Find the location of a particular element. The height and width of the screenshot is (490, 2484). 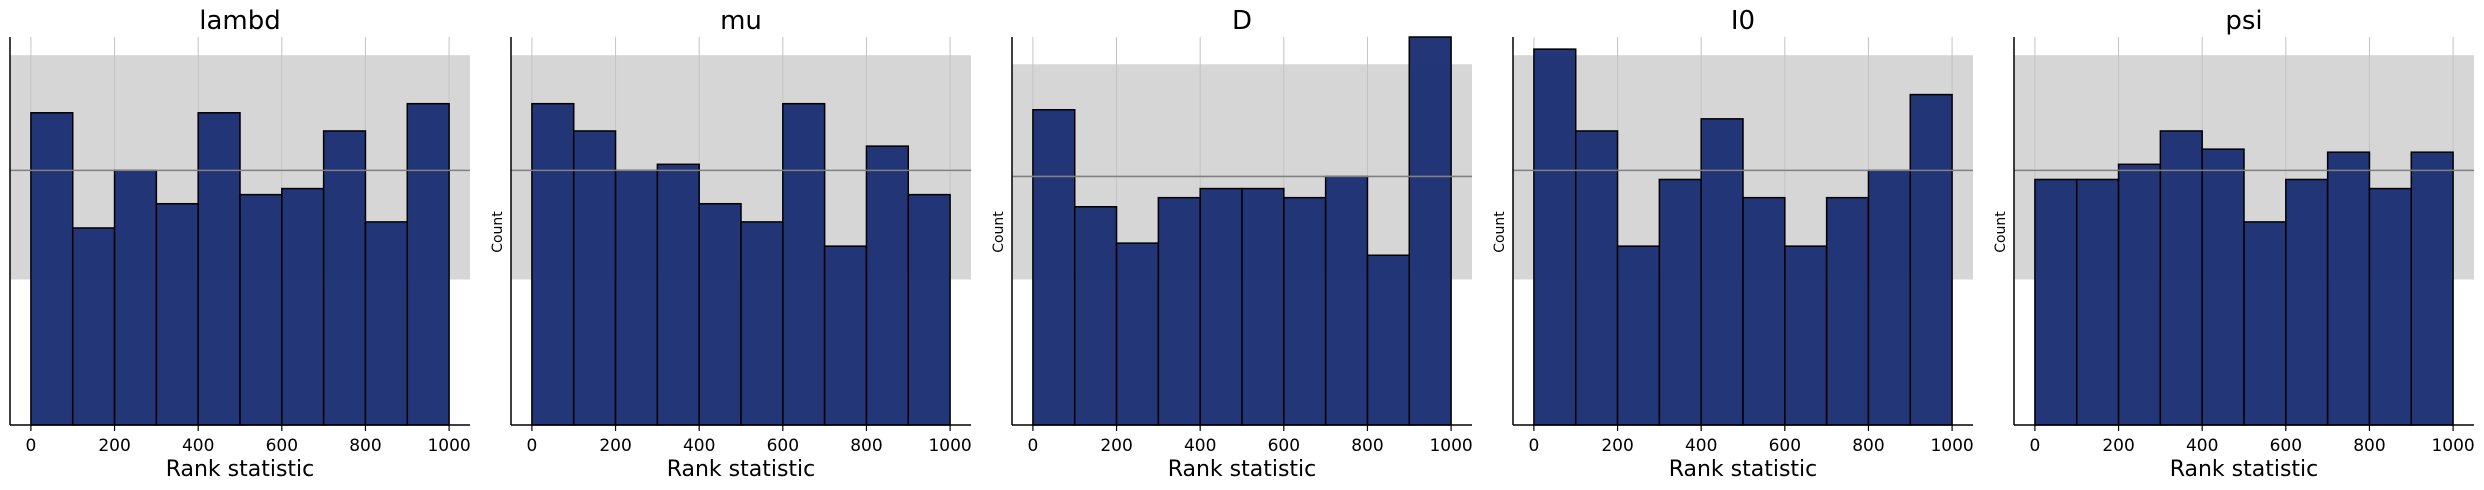

panel-title: D is located at coordinates (1242, 21).